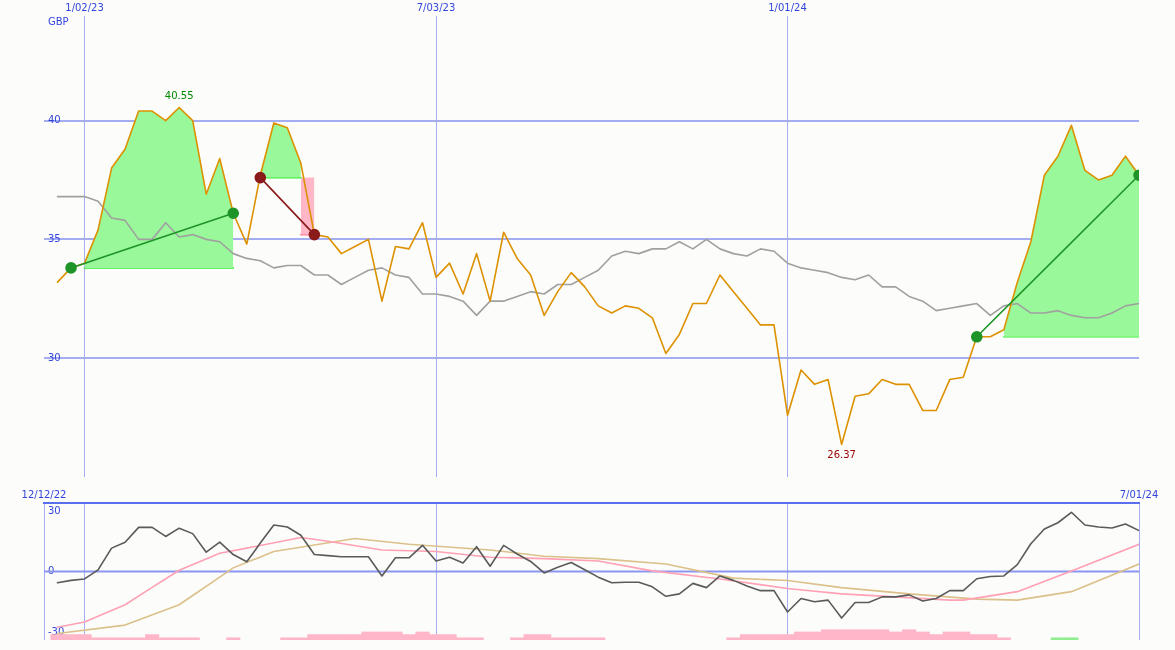 The height and width of the screenshot is (650, 1175). I want to click on x-tick-label: 12/12/22, so click(44, 494).